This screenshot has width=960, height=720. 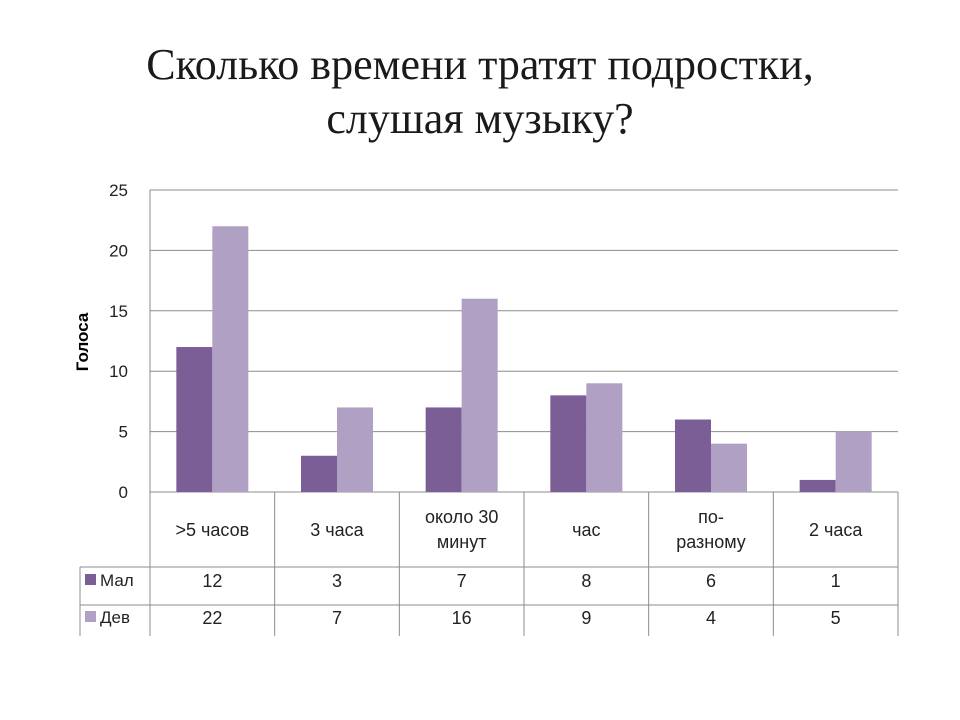 What do you see at coordinates (586, 530) in the screenshot?
I see `category-label: час` at bounding box center [586, 530].